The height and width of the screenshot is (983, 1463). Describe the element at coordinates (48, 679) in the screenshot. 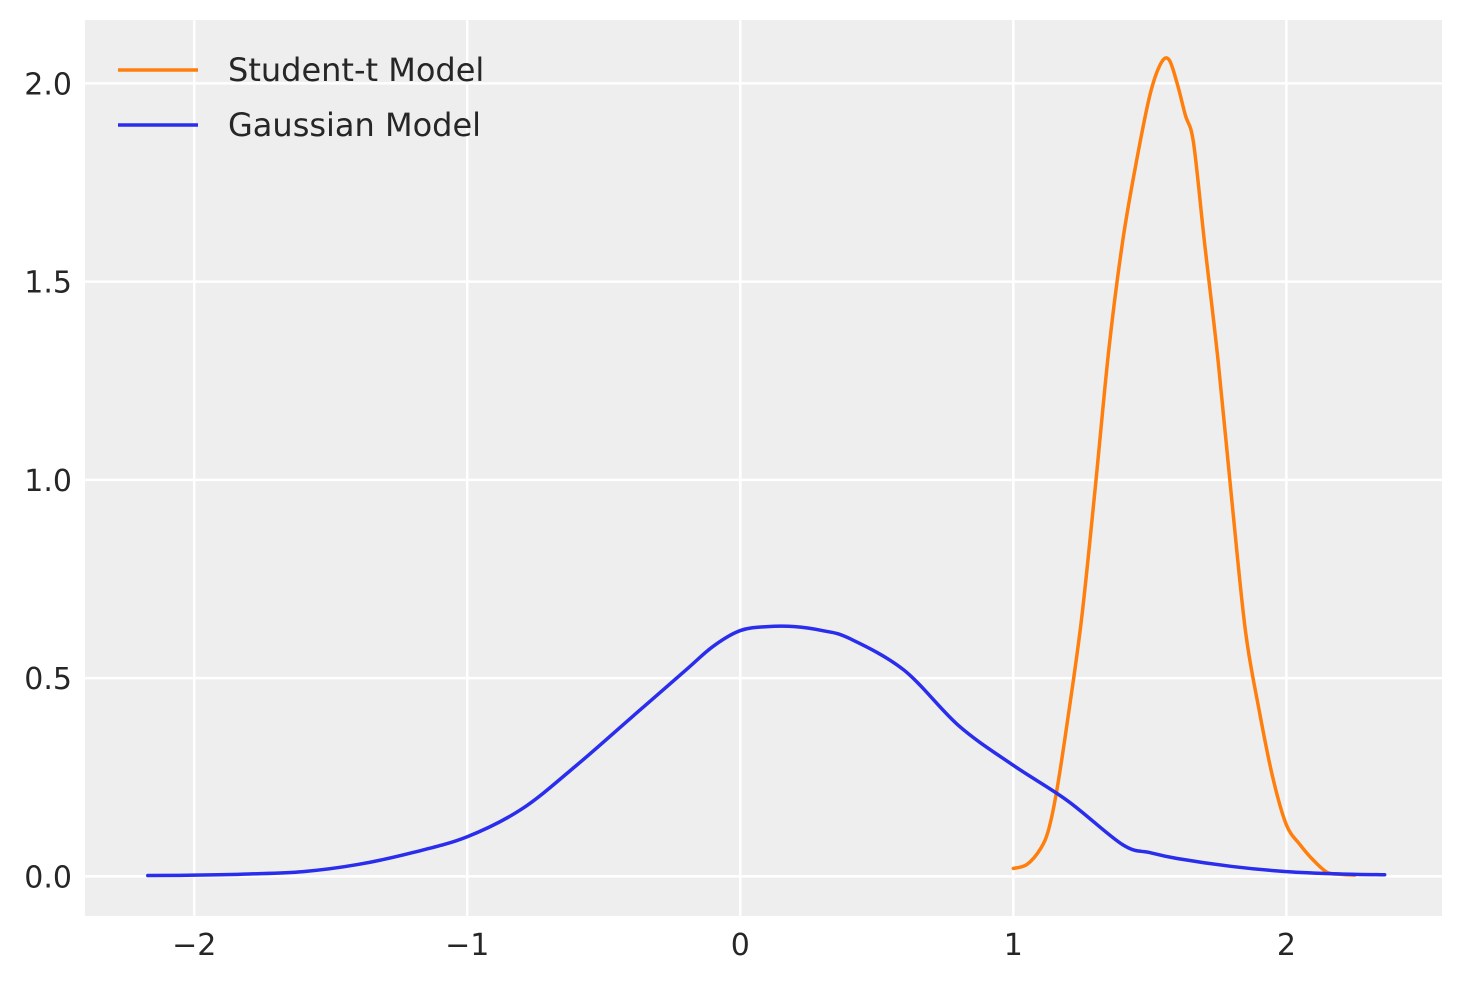

I see `y-tick-label: 0.5` at that location.